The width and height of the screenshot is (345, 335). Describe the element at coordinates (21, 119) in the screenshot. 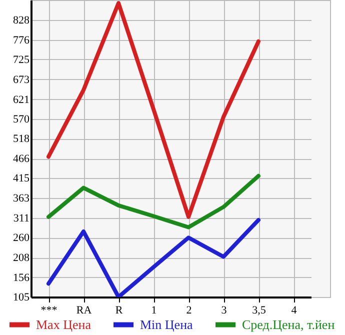

I see `y-tick-label: 570` at that location.